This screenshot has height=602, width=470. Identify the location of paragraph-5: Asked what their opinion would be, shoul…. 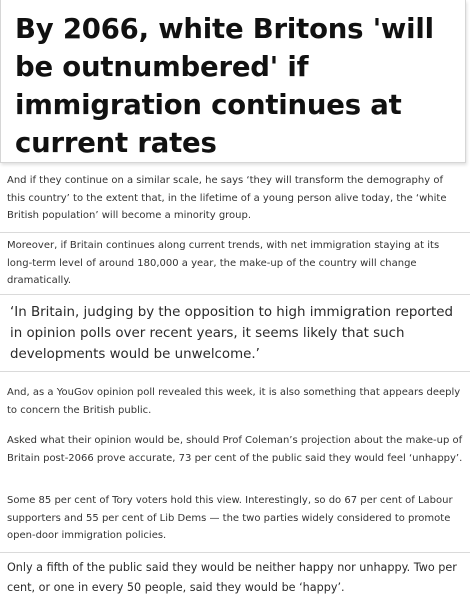
(235, 449).